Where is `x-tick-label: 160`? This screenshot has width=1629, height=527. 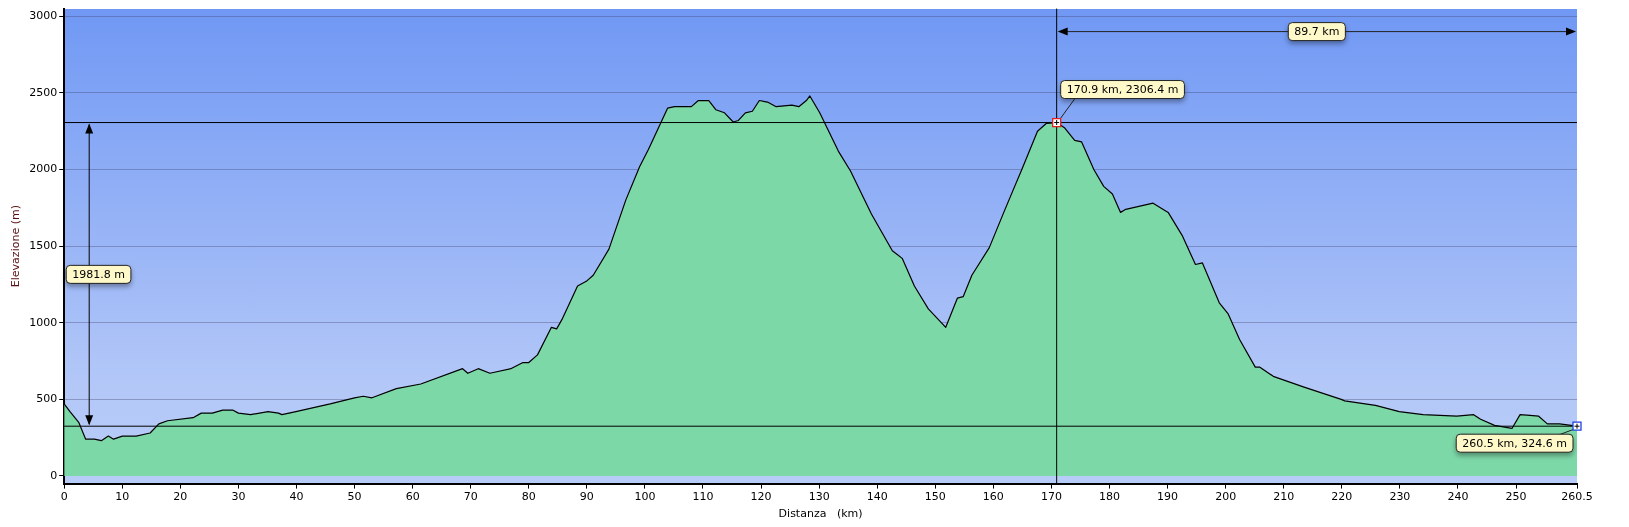 x-tick-label: 160 is located at coordinates (993, 497).